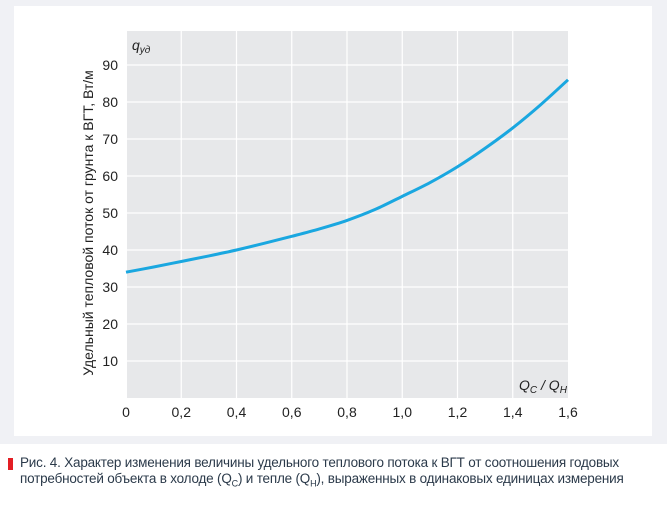  What do you see at coordinates (40, 462) in the screenshot?
I see `caption-label: Рис. 4.` at bounding box center [40, 462].